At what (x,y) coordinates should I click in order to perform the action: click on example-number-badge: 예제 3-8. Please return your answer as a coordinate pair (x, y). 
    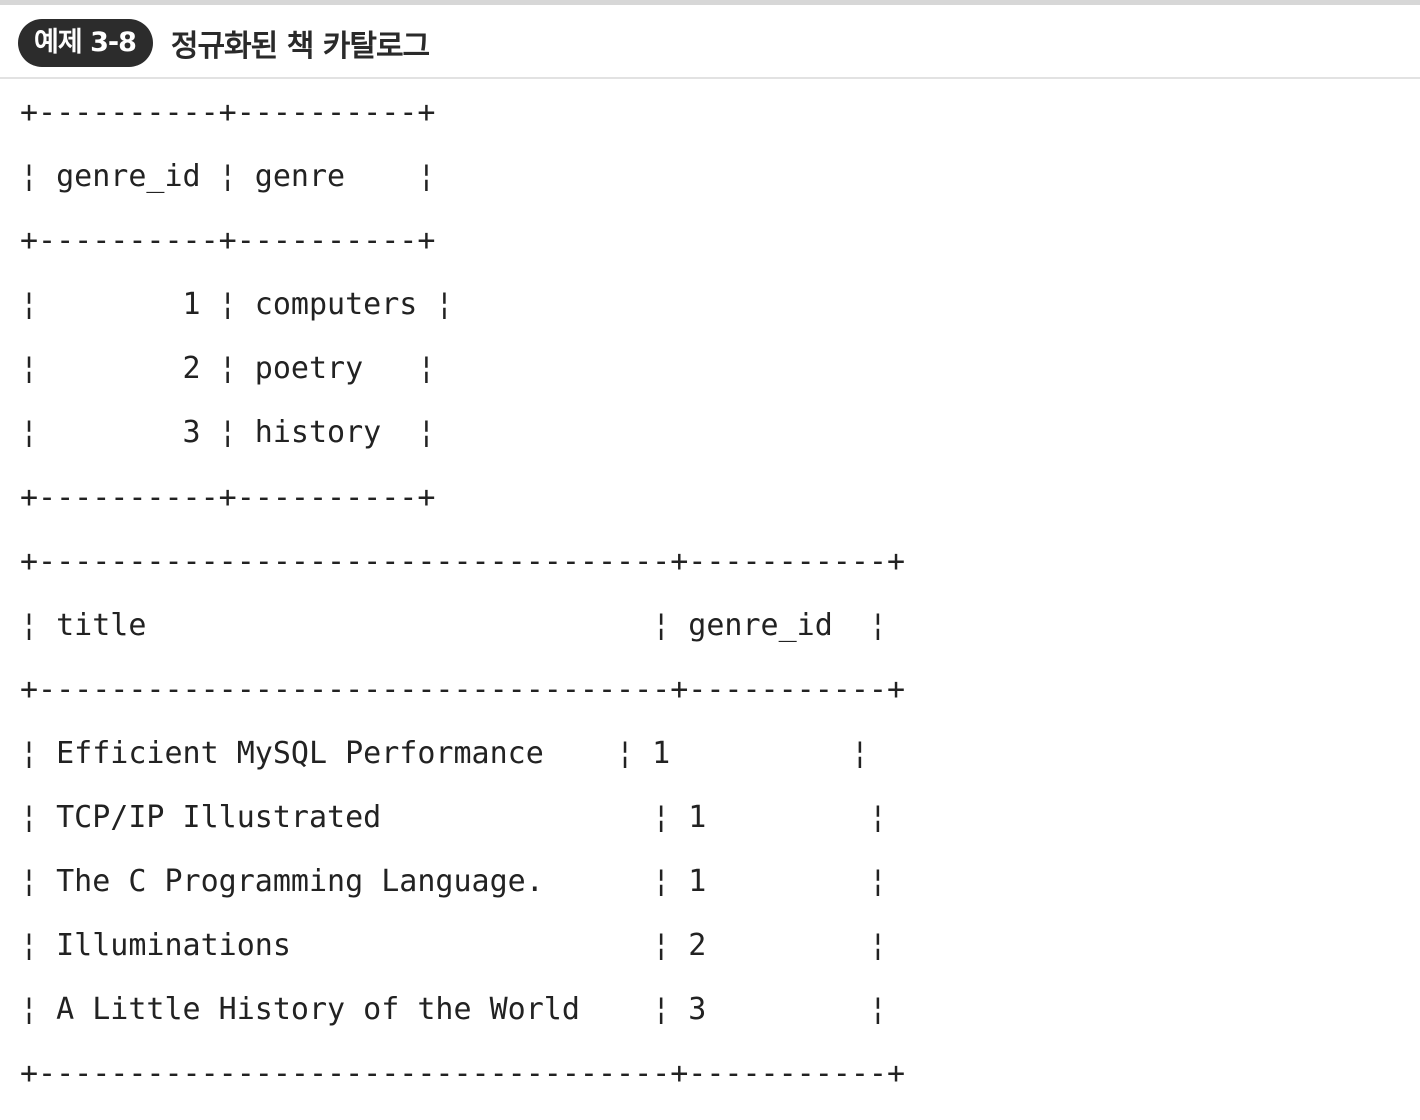
    Looking at the image, I should click on (85, 43).